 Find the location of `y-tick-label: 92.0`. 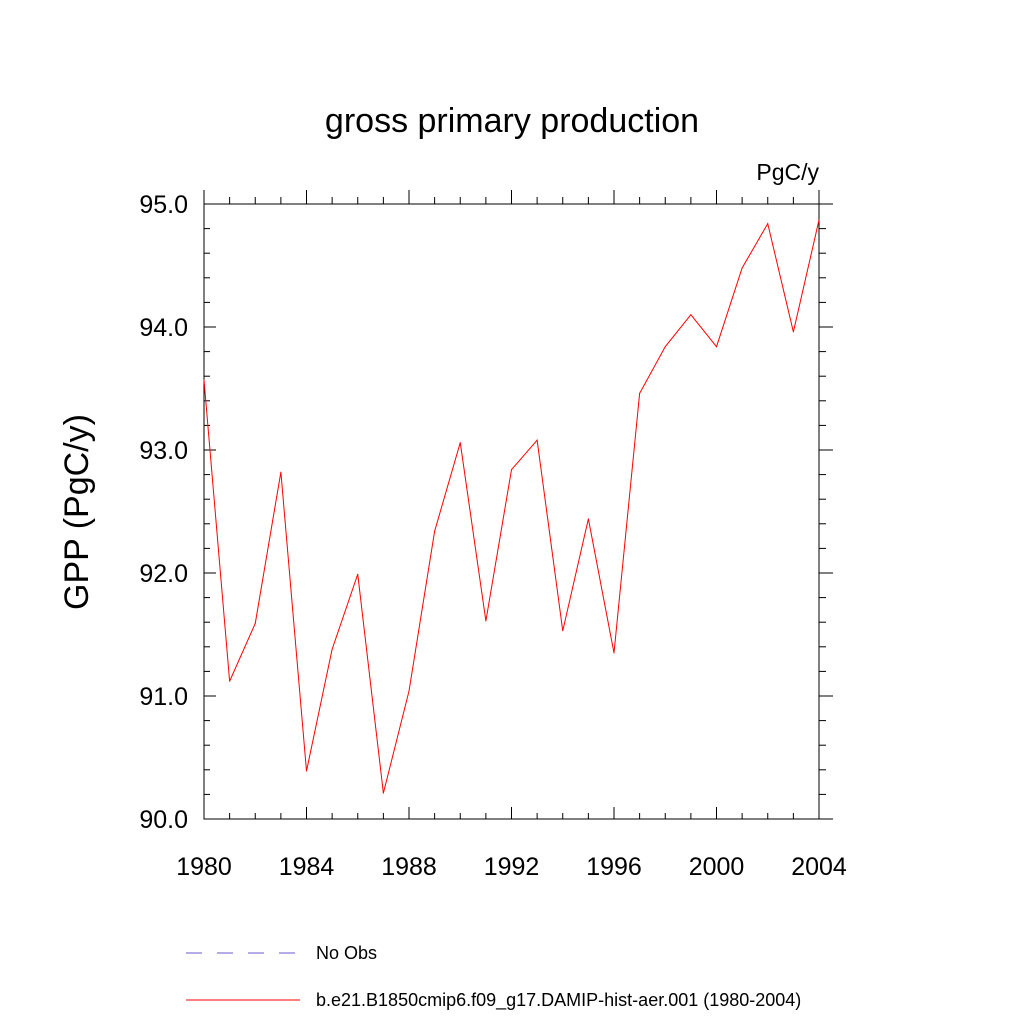

y-tick-label: 92.0 is located at coordinates (163, 574).